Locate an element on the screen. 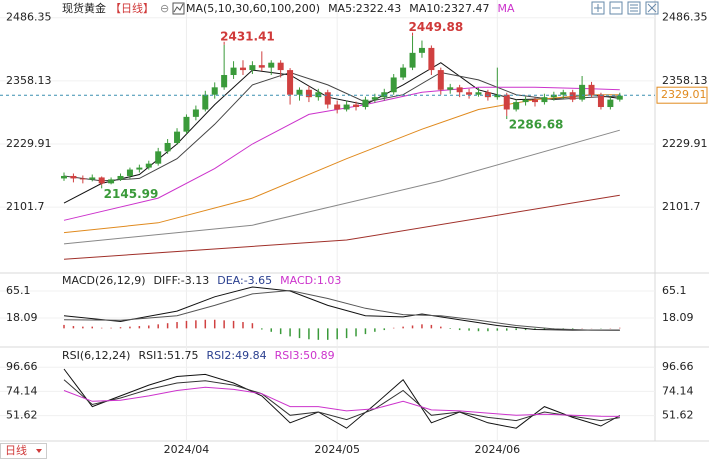 The height and width of the screenshot is (459, 709). y-tick-label-right: 2101.7 is located at coordinates (681, 206).